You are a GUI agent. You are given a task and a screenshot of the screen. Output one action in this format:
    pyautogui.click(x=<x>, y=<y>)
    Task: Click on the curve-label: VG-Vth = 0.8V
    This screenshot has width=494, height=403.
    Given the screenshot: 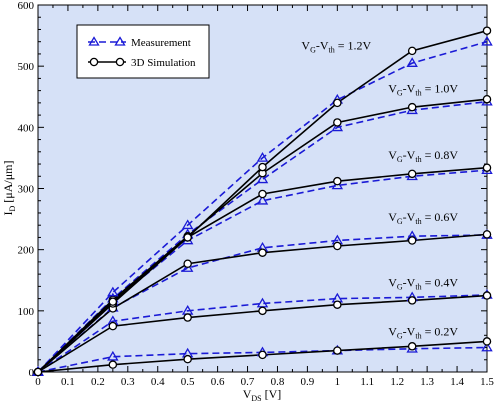 What is the action you would take?
    pyautogui.click(x=423, y=156)
    